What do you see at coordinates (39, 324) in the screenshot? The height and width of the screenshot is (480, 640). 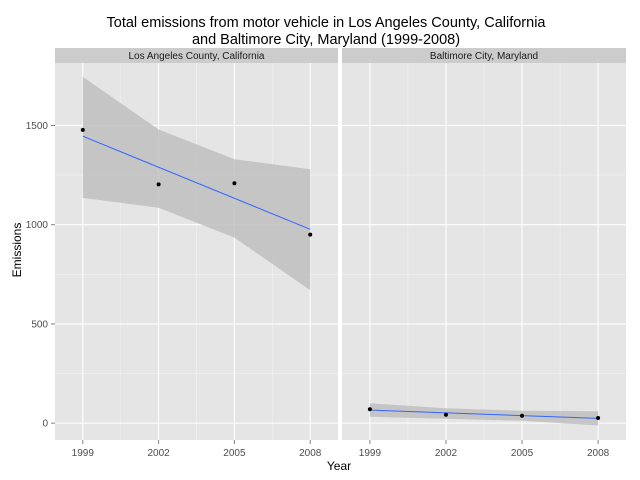 I see `y-tick-label: 500` at bounding box center [39, 324].